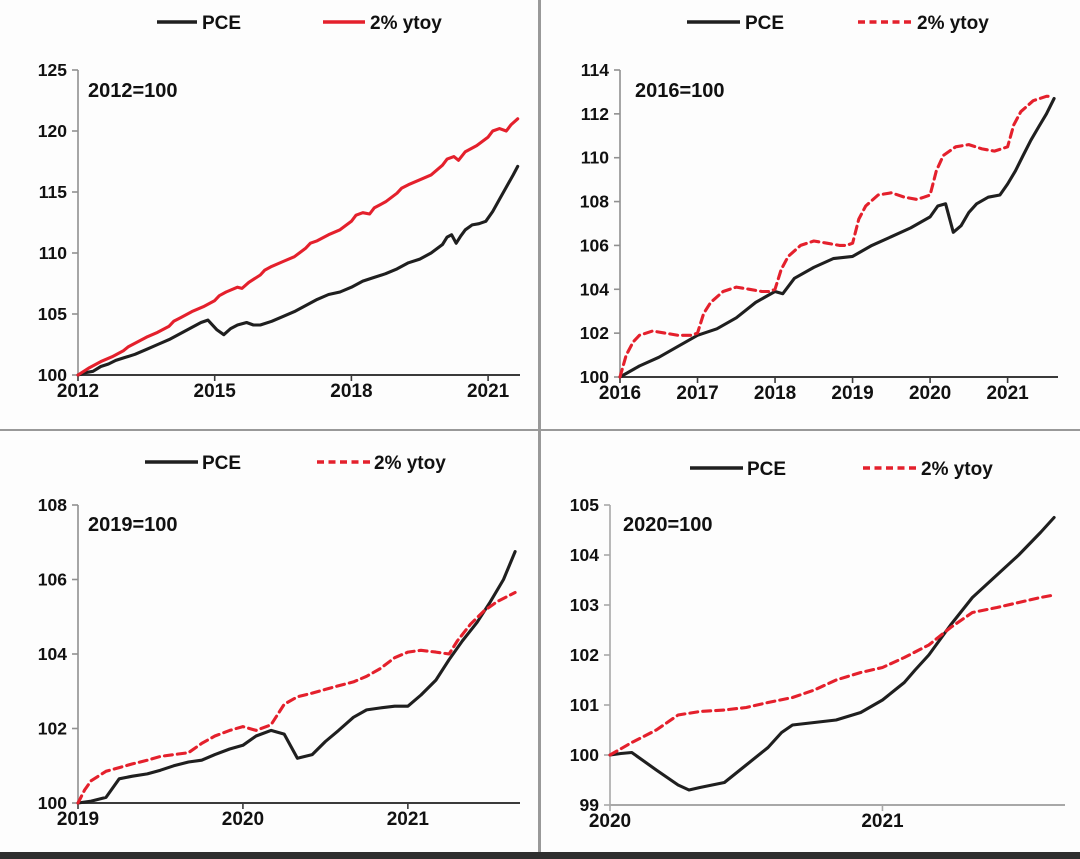  I want to click on x-tick-label: 2016, so click(620, 393).